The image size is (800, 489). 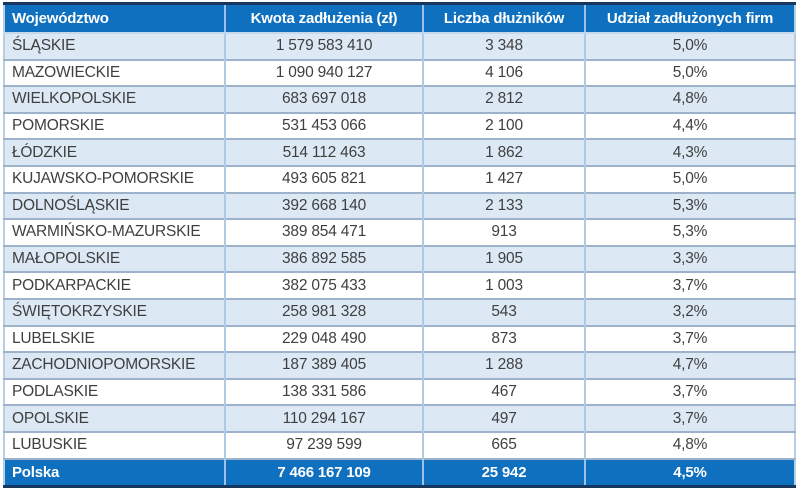 What do you see at coordinates (323, 365) in the screenshot?
I see `debt-amount-value: 187 389 405` at bounding box center [323, 365].